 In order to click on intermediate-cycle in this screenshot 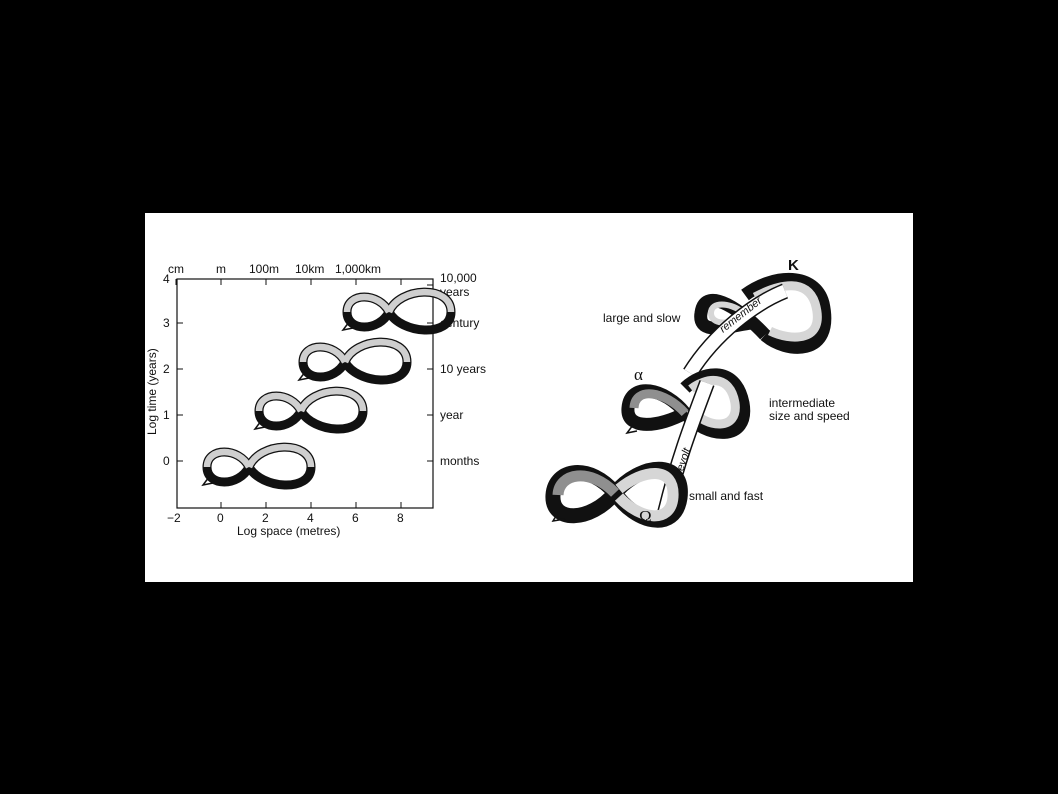, I will do `click(686, 403)`.